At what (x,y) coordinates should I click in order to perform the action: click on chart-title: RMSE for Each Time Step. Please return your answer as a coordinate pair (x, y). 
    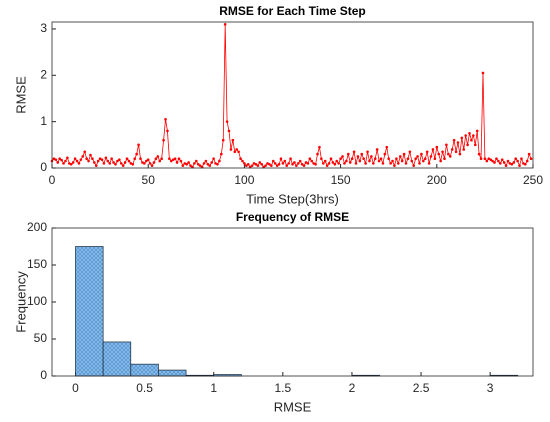
    Looking at the image, I should click on (292, 11).